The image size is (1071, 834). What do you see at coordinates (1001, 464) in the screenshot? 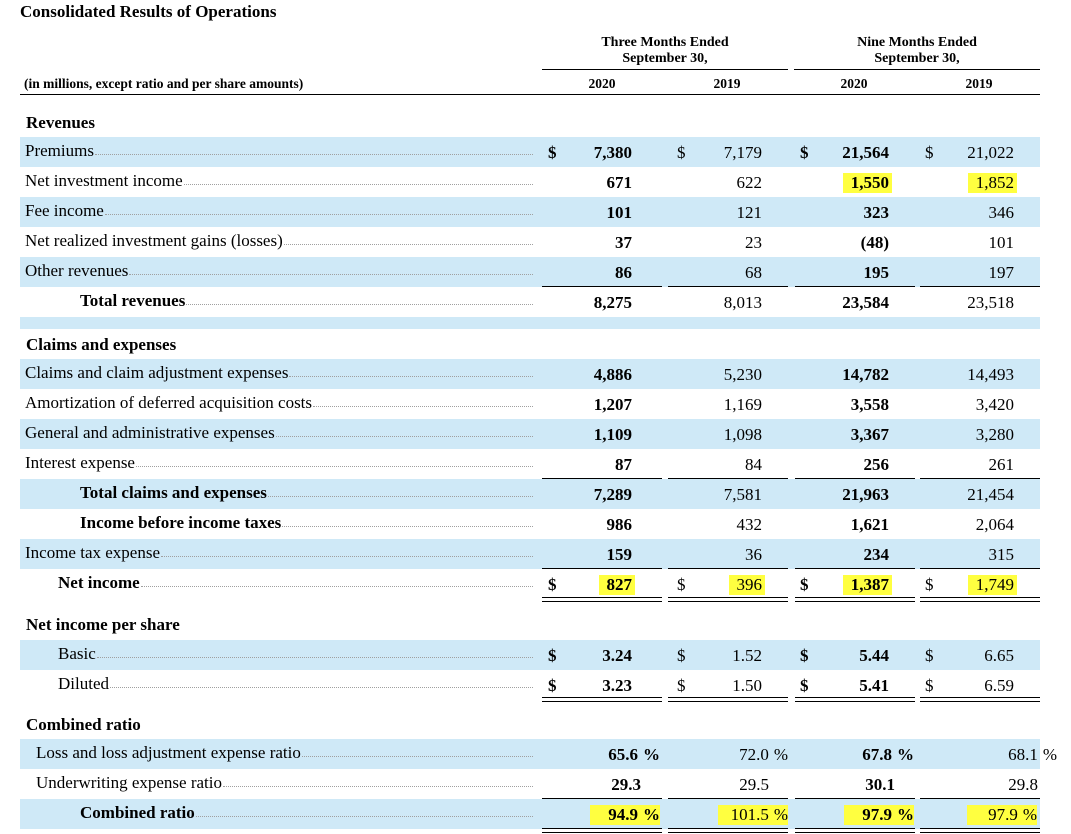
I see `cell-value: 261` at bounding box center [1001, 464].